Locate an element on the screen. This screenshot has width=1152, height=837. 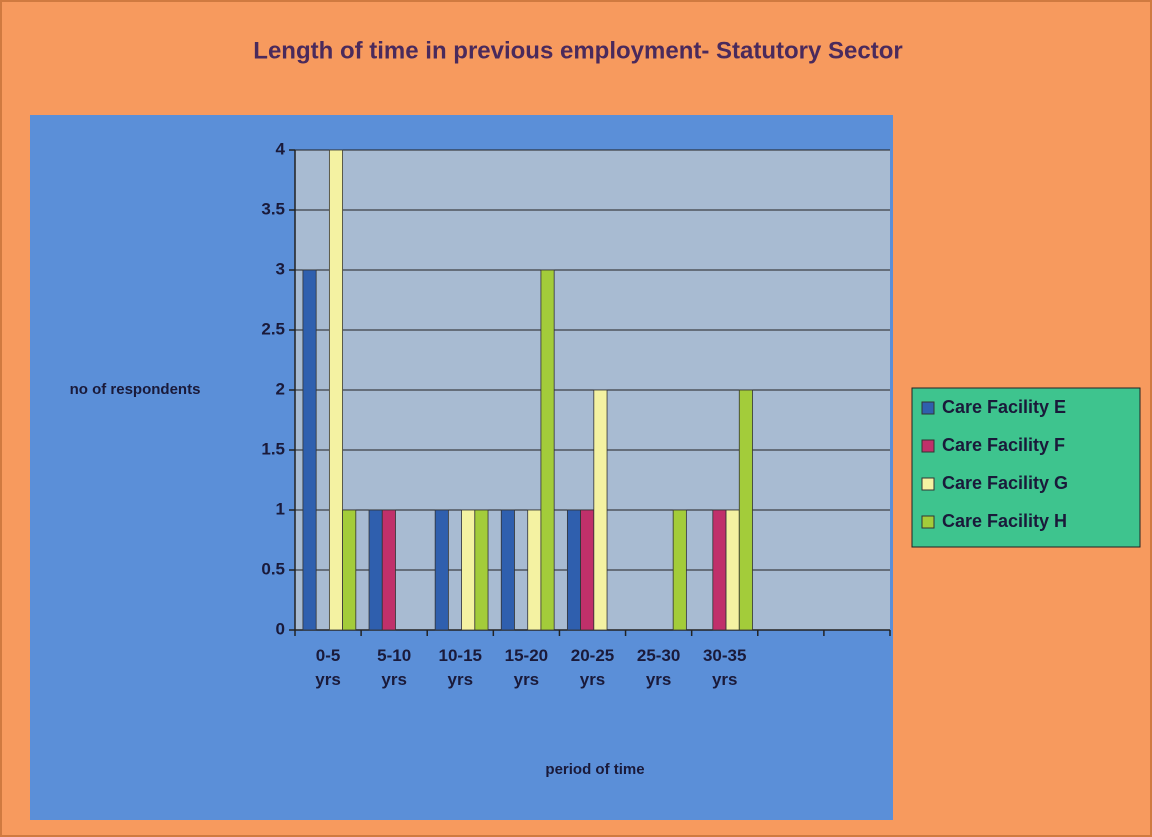
legend-label: Care Facility H is located at coordinates (1004, 521).